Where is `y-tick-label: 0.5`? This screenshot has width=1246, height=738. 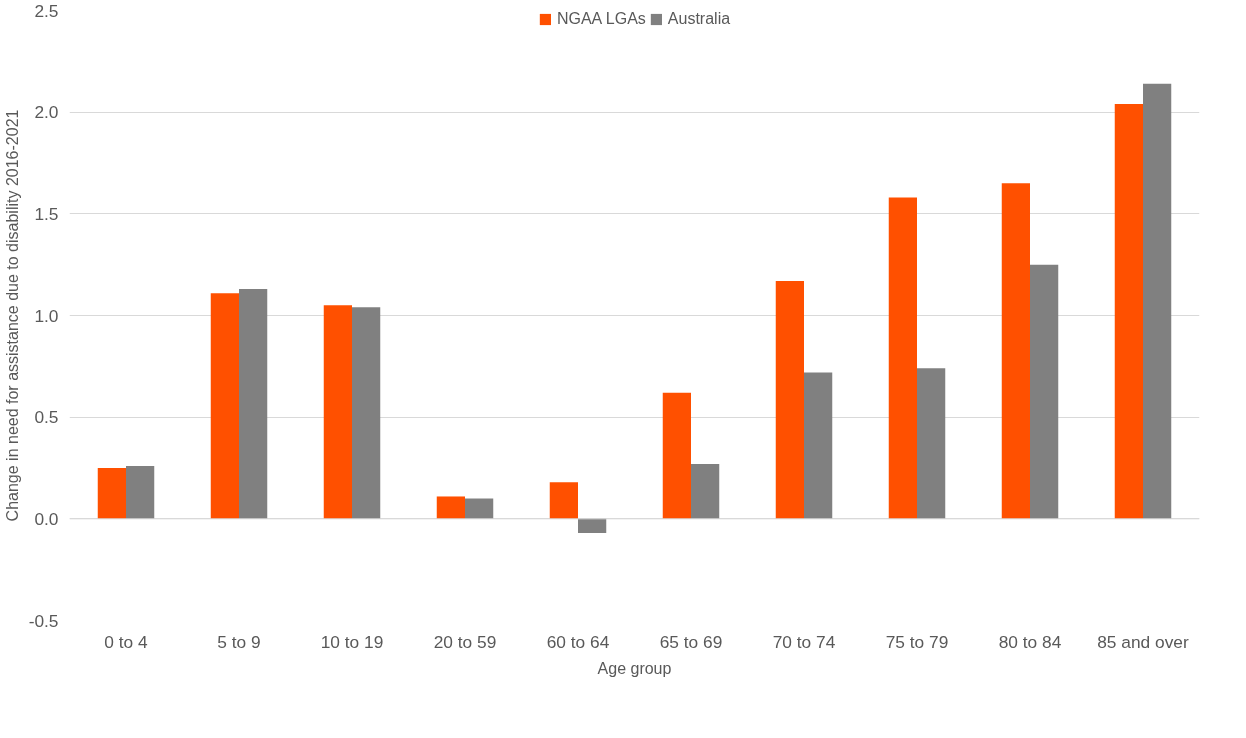
y-tick-label: 0.5 is located at coordinates (46, 417).